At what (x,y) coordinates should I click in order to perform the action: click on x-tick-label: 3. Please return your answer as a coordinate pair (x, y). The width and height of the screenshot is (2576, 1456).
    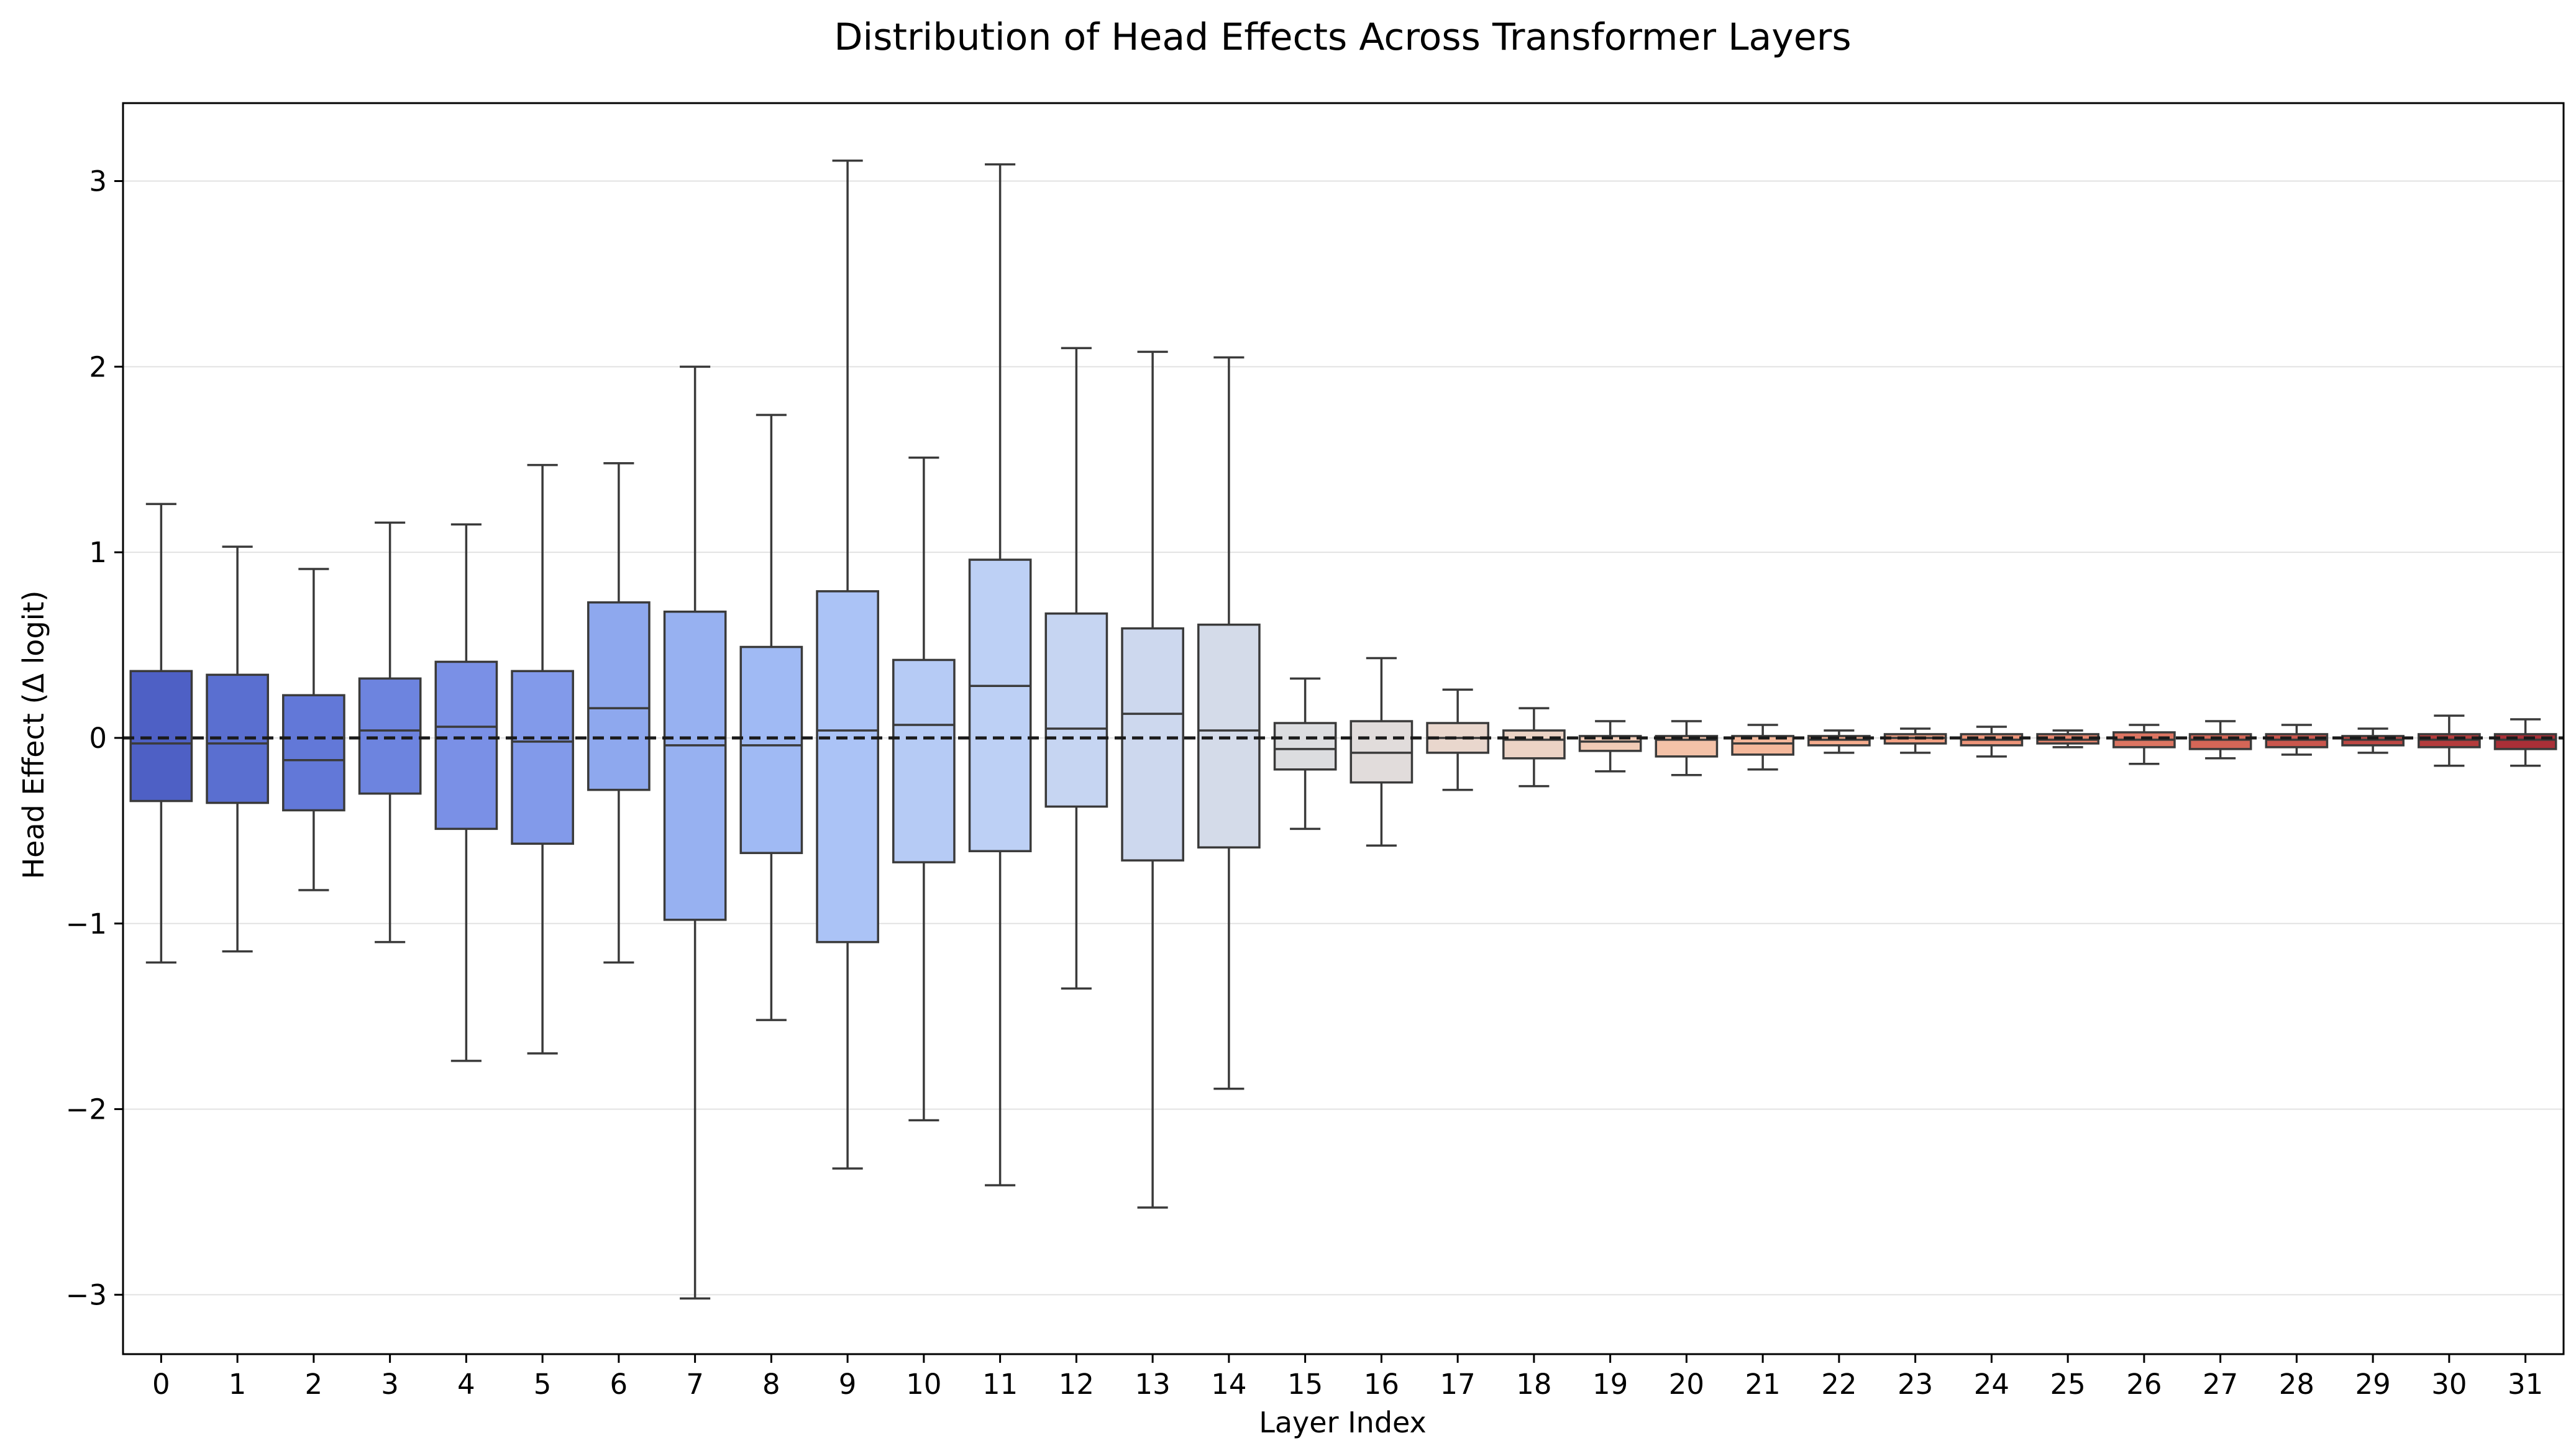
    Looking at the image, I should click on (390, 1385).